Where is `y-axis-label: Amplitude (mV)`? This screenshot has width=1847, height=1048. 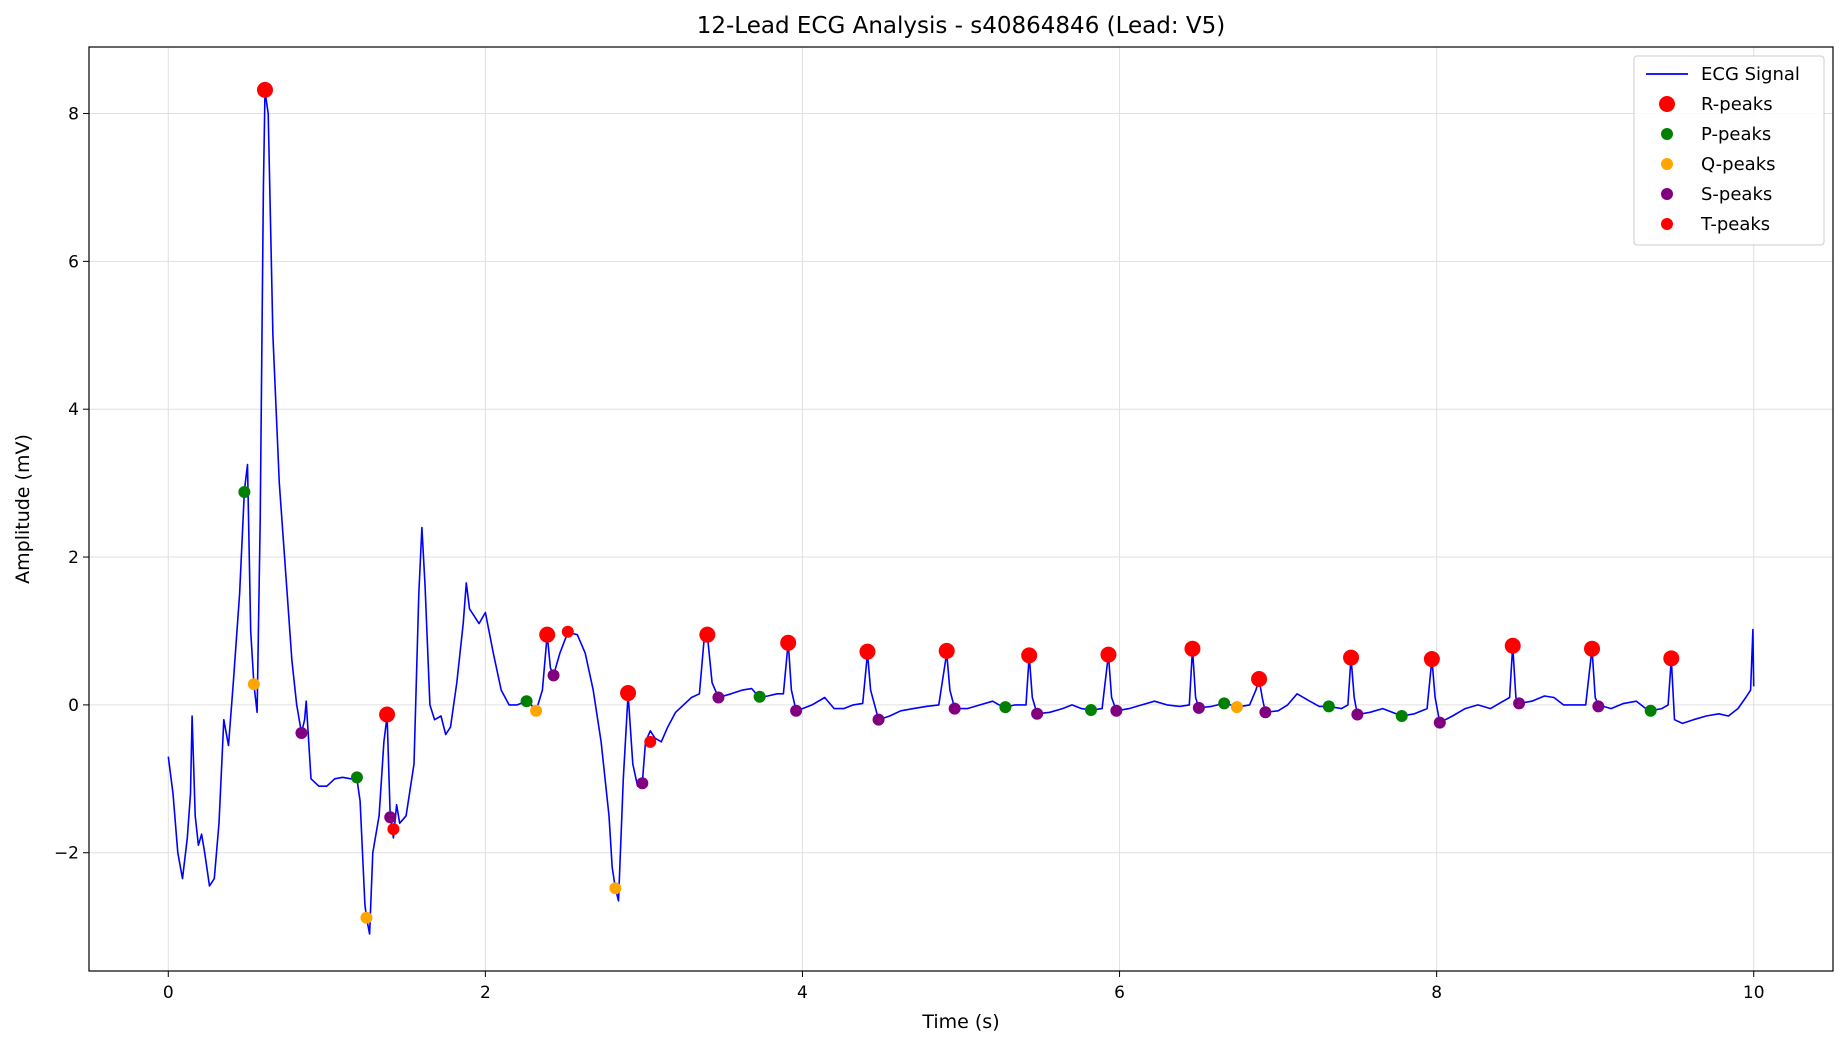 y-axis-label: Amplitude (mV) is located at coordinates (23, 509).